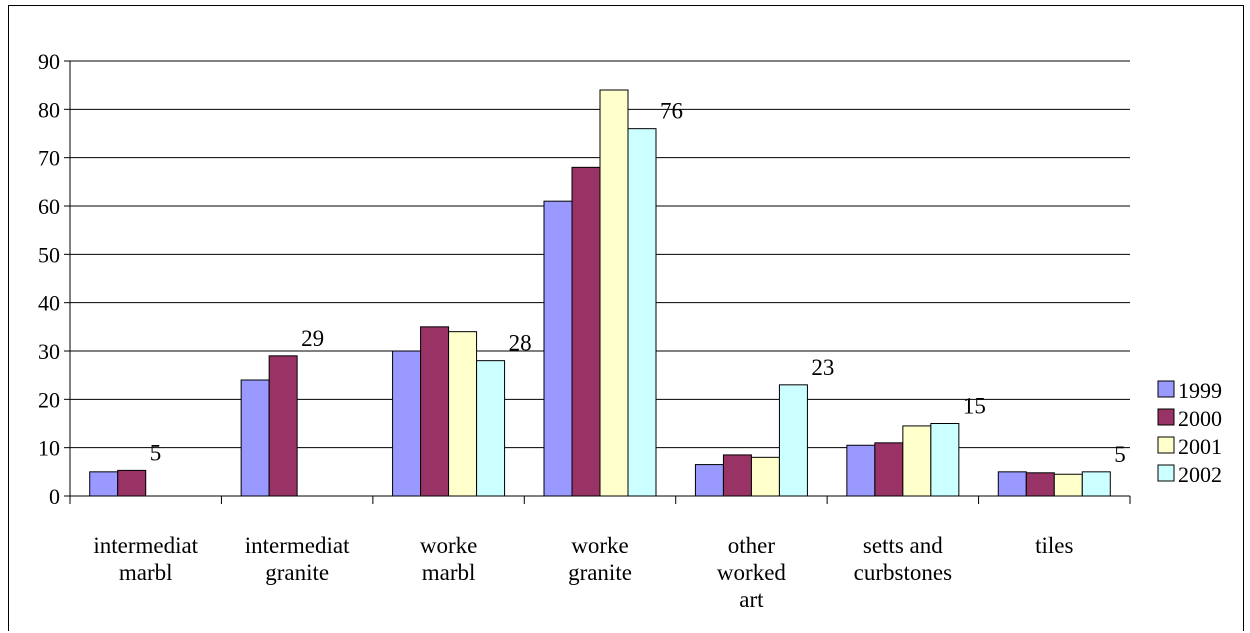 The height and width of the screenshot is (633, 1250). What do you see at coordinates (49, 351) in the screenshot?
I see `y-tick-label: 30` at bounding box center [49, 351].